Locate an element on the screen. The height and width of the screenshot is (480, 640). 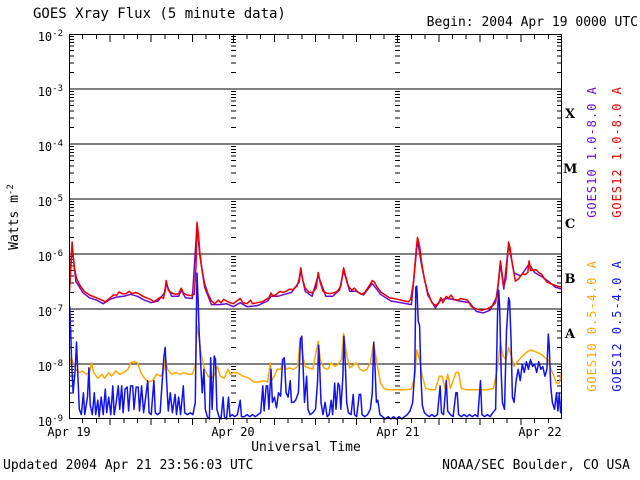
x-tick-label: Apr 20 is located at coordinates (233, 432).